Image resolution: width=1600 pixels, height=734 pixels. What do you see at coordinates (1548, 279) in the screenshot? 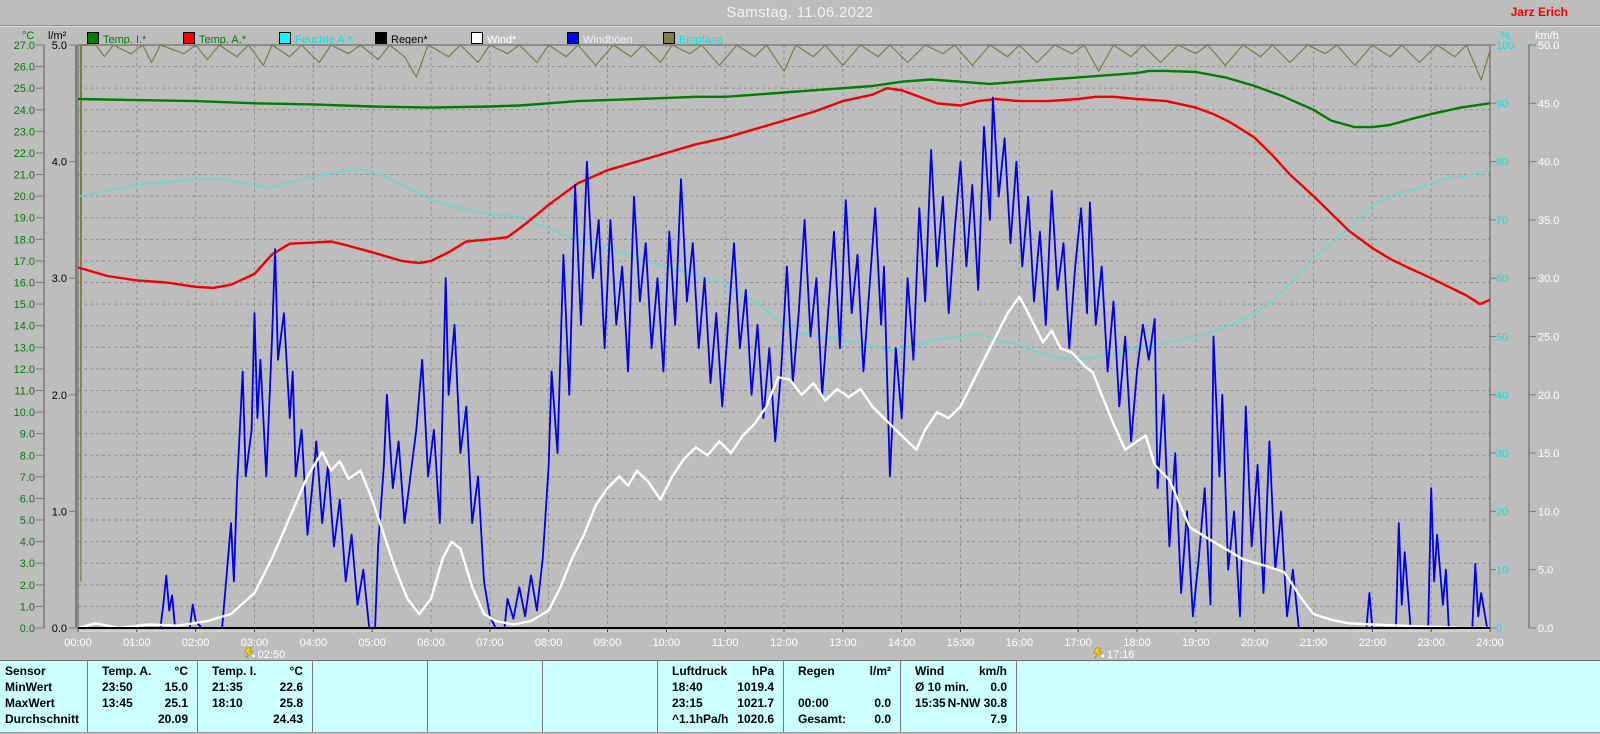
I see `wind-tick-label: 30.0` at bounding box center [1548, 279].